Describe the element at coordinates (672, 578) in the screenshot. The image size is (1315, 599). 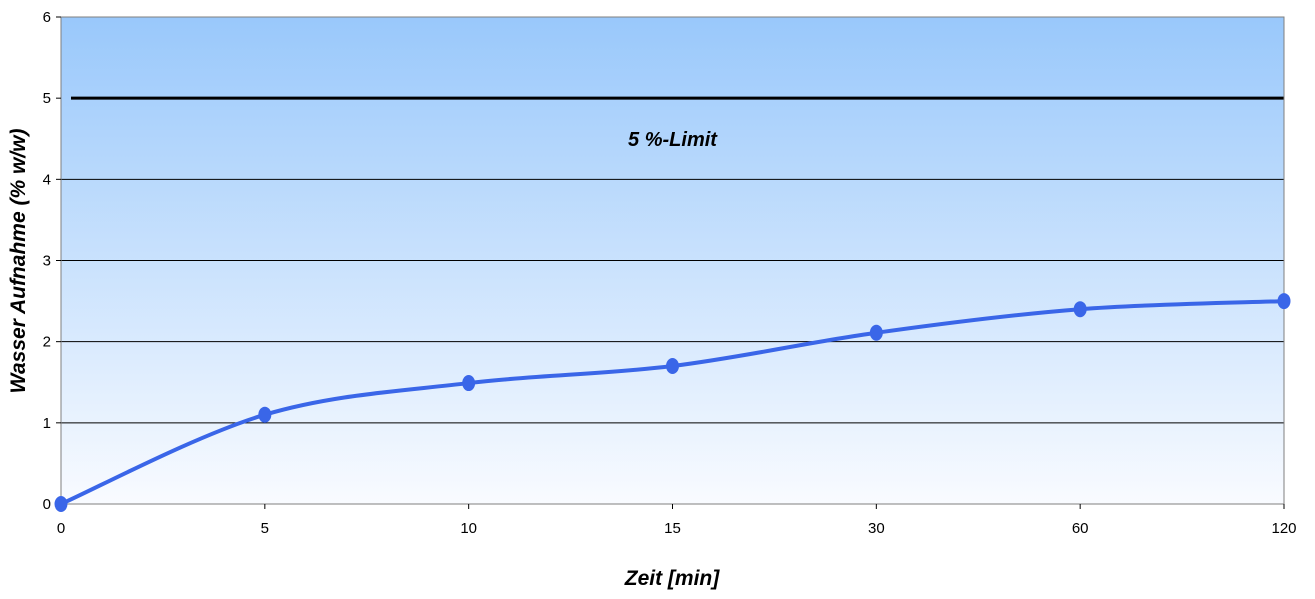
I see `x-axis-title: Zeit [min]` at that location.